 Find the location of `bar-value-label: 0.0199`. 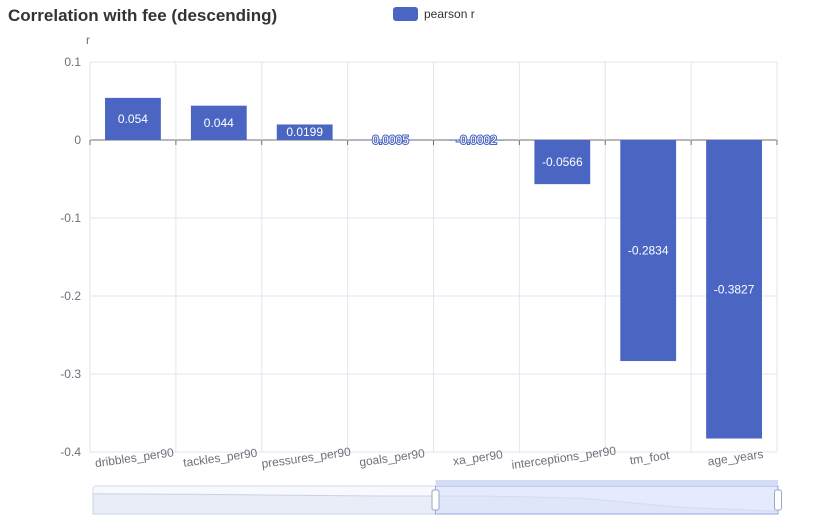

bar-value-label: 0.0199 is located at coordinates (304, 132).